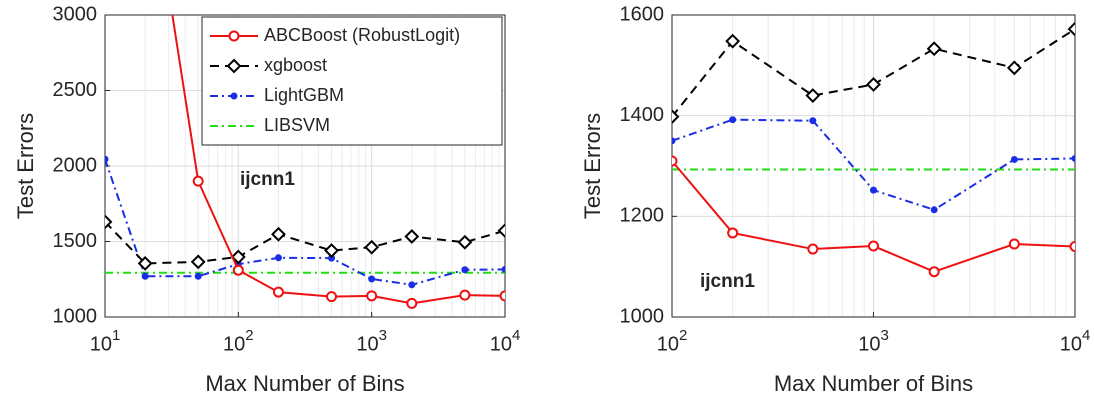 Image resolution: width=1094 pixels, height=400 pixels. I want to click on x-tick-label: 10¹, so click(105, 341).